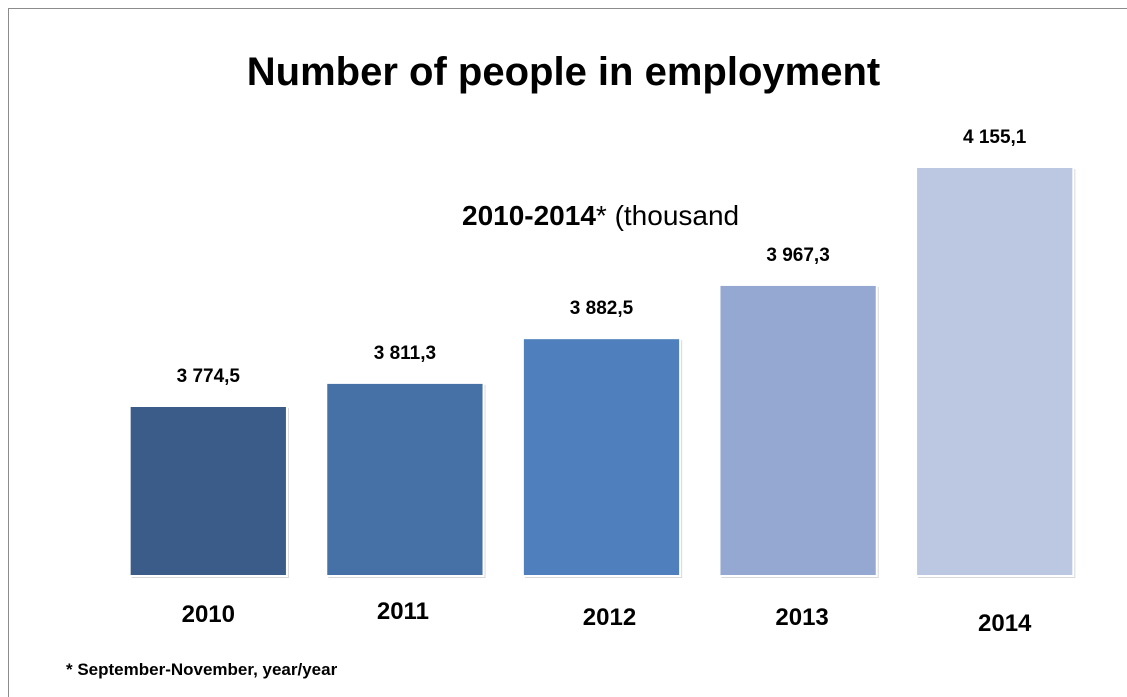 The height and width of the screenshot is (697, 1127). I want to click on x-tick-label-2014: 2014, so click(1005, 623).